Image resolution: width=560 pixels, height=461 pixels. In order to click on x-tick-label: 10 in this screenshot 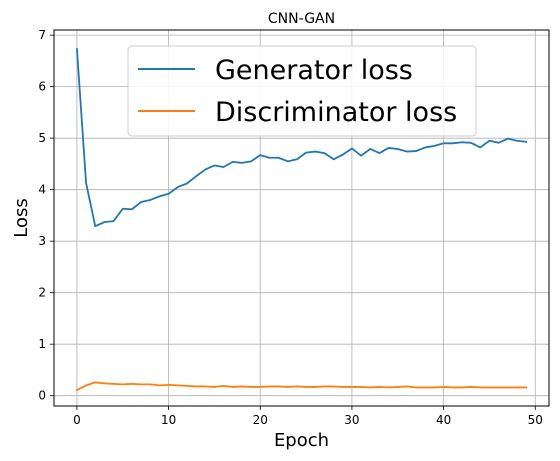, I will do `click(168, 420)`.